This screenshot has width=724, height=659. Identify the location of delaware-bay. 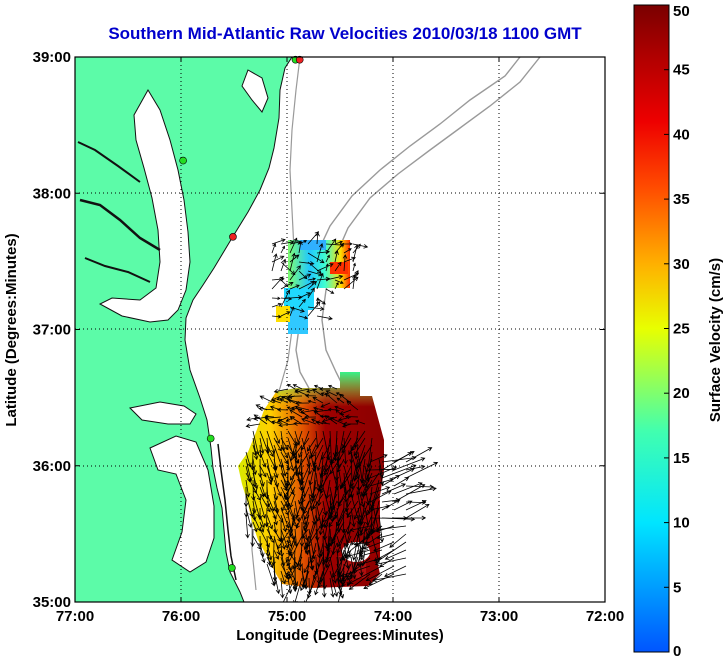
(255, 91).